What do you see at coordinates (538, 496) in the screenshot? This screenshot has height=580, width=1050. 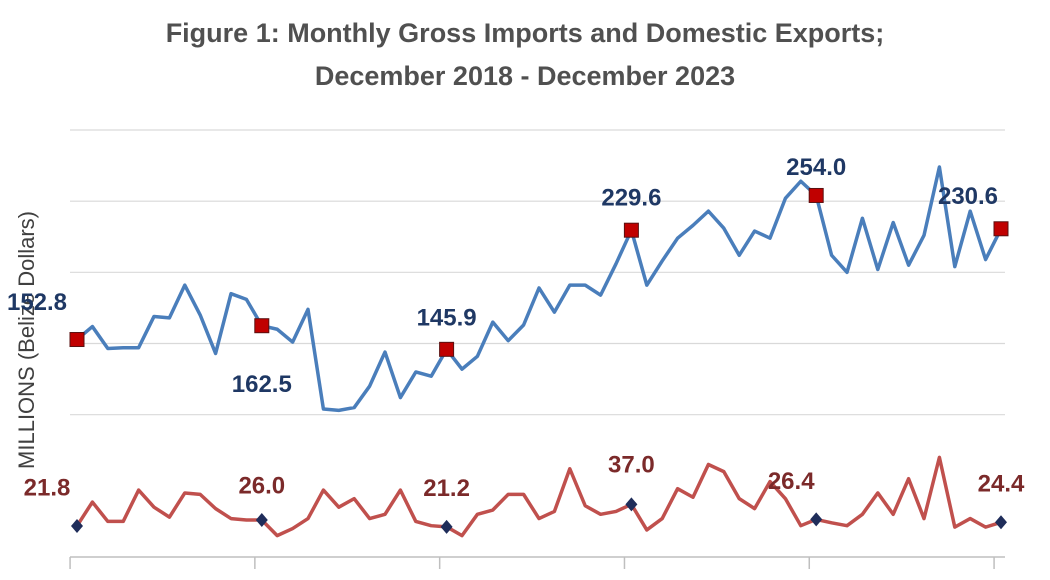 I see `data-line` at bounding box center [538, 496].